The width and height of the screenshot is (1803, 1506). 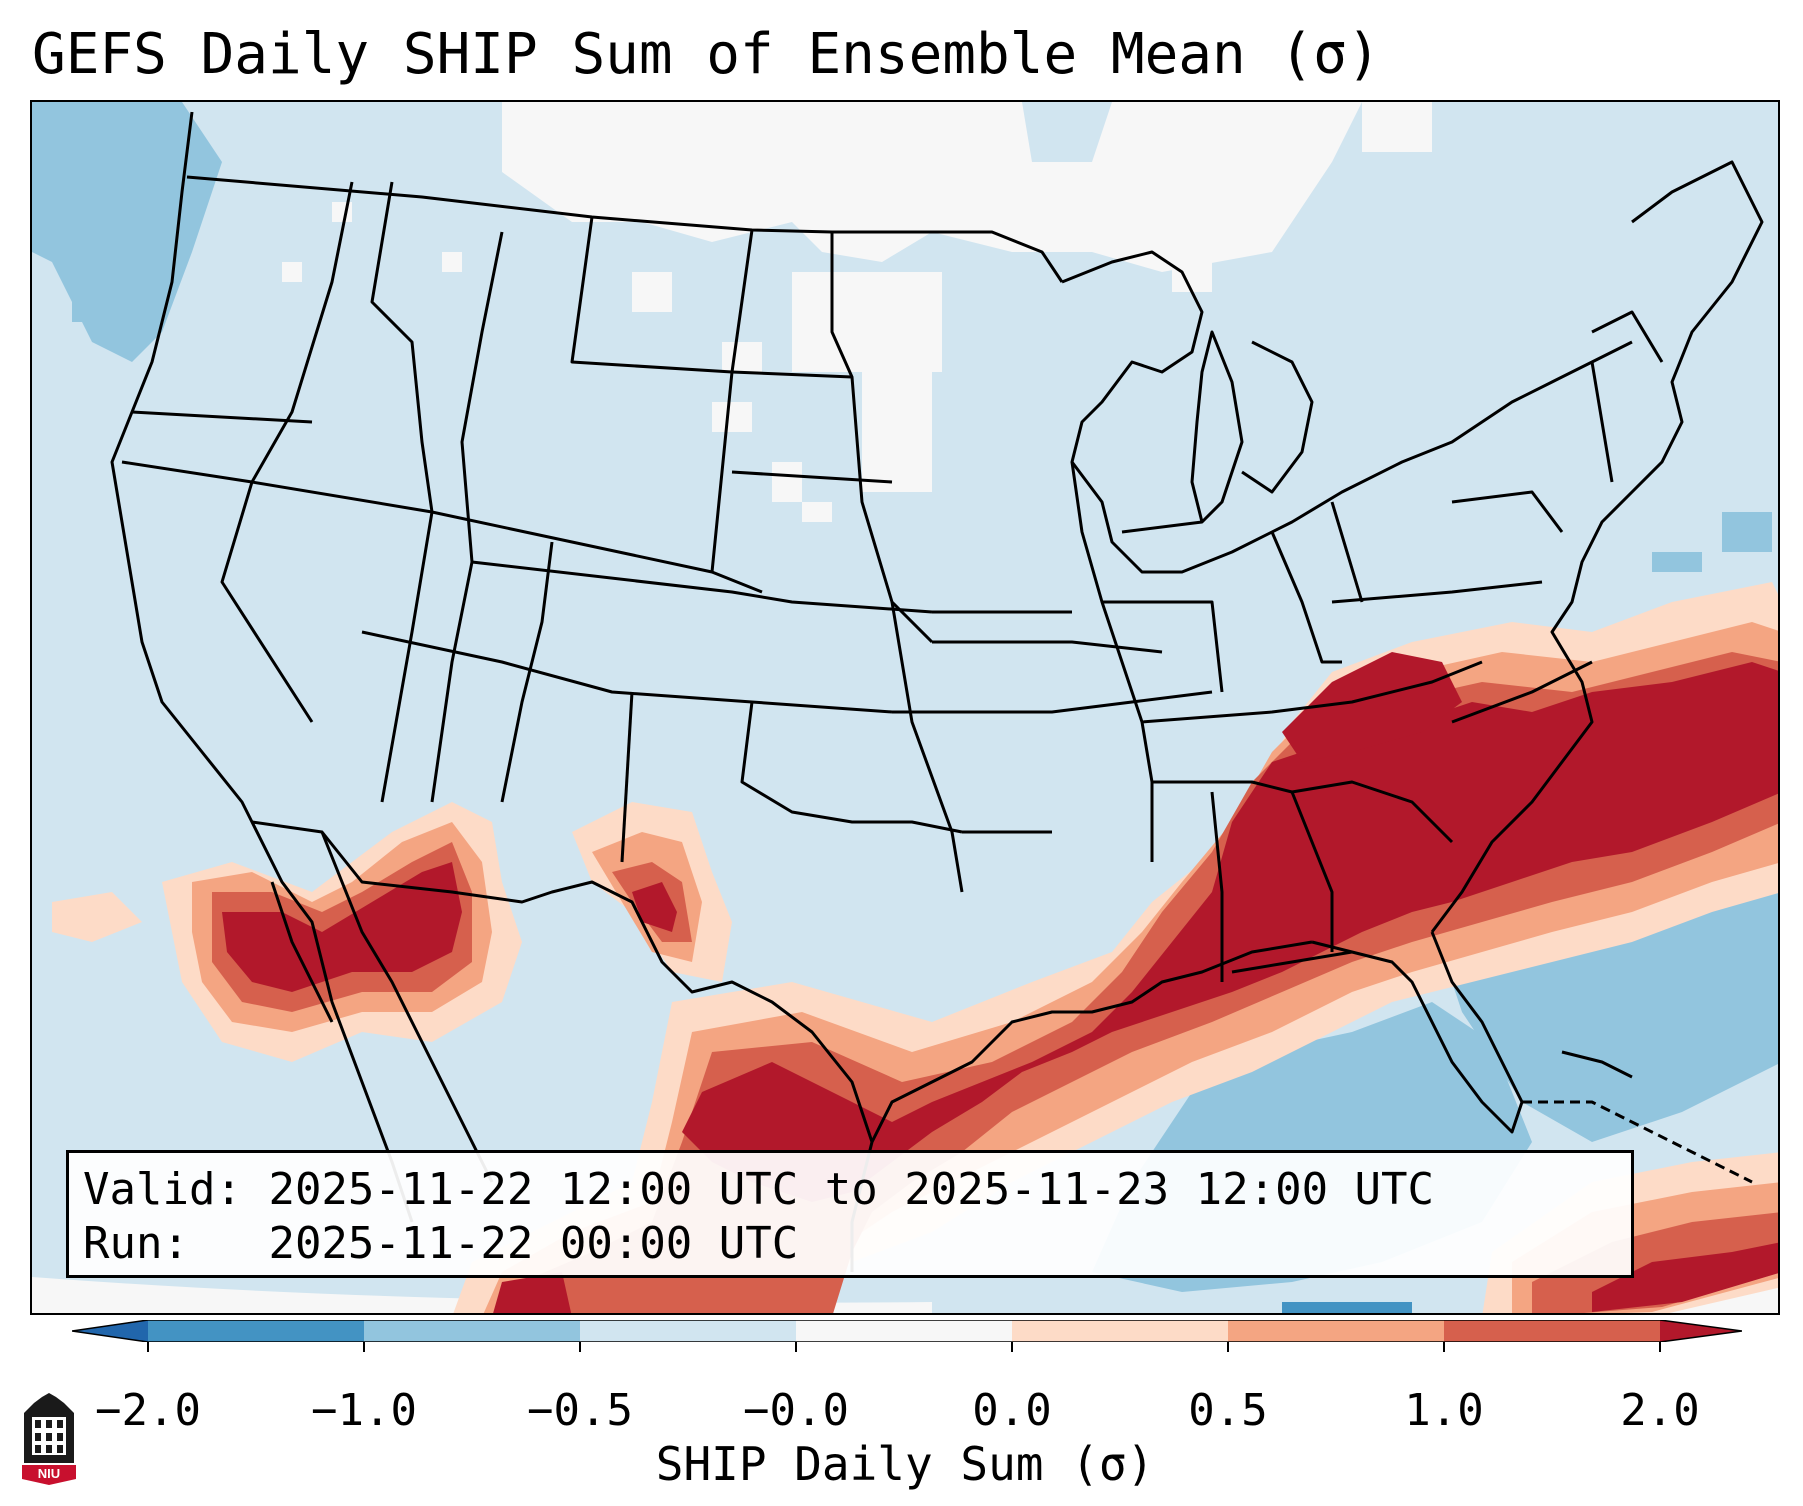 What do you see at coordinates (110, 1331) in the screenshot?
I see `colorbar-under-arrow` at bounding box center [110, 1331].